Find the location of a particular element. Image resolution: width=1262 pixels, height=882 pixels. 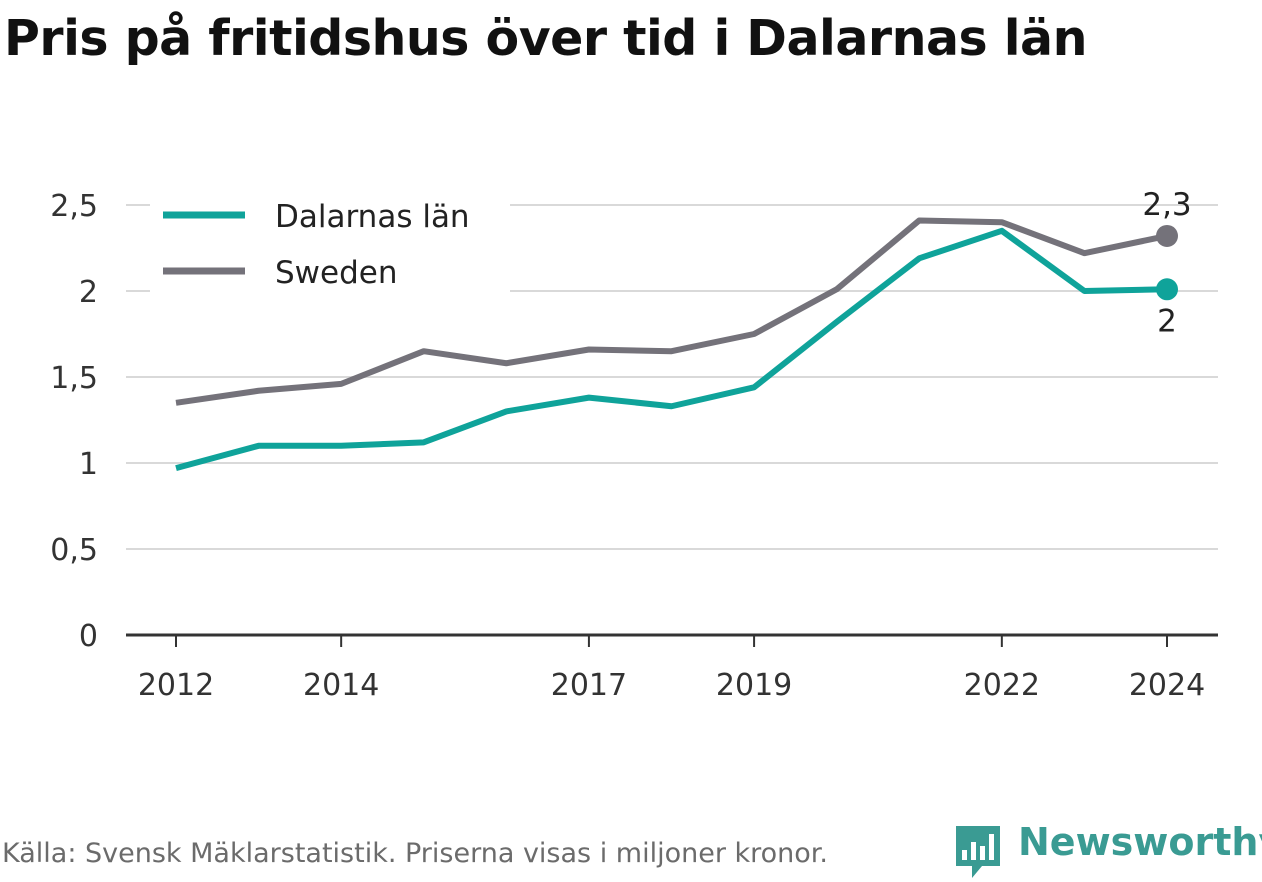

y-tick-label: 1,5 is located at coordinates (74, 378).